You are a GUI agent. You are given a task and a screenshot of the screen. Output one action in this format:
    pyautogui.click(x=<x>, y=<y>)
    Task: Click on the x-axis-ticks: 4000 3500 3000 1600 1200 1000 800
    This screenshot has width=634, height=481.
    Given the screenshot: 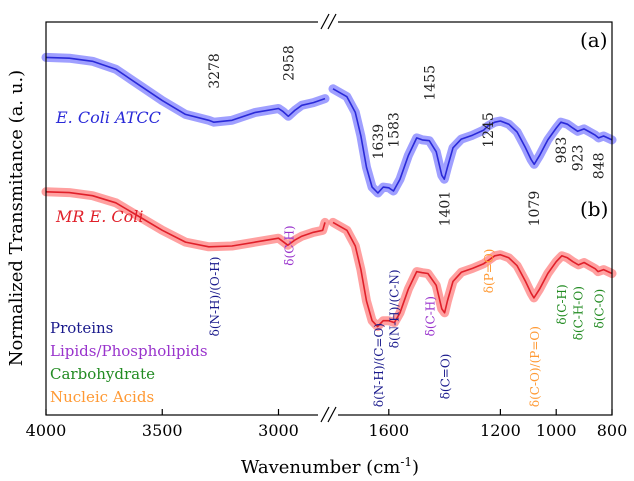 What is the action you would take?
    pyautogui.click(x=327, y=424)
    